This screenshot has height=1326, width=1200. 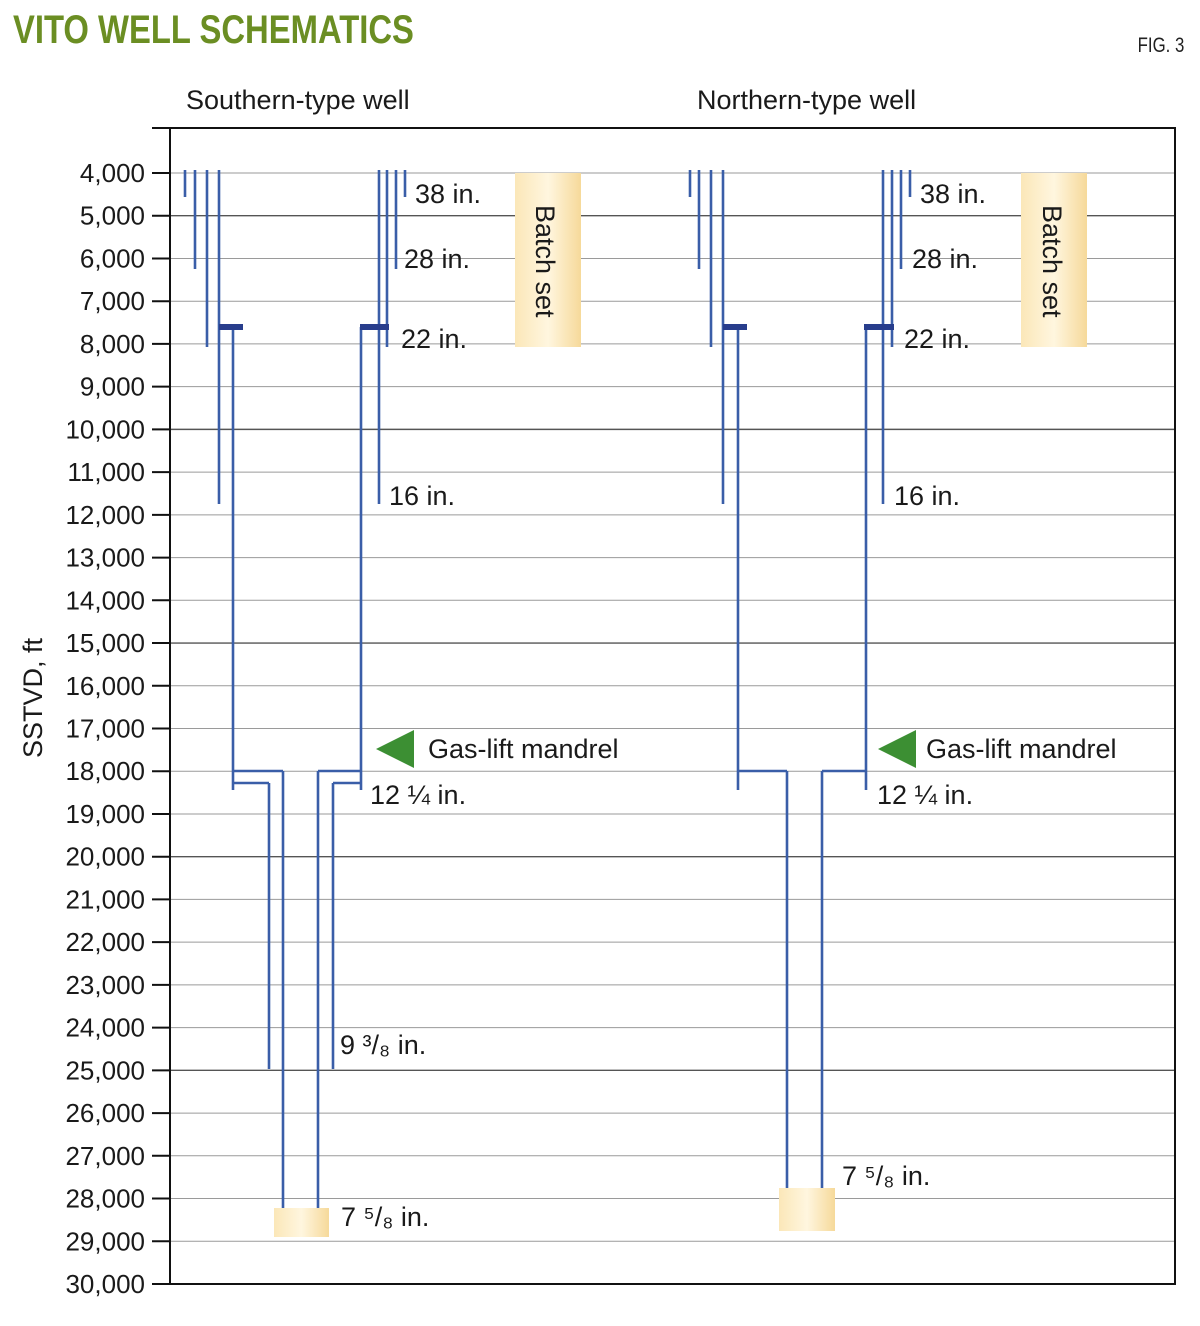 What do you see at coordinates (33, 697) in the screenshot?
I see `y-axis-label: SSTVD, ft` at bounding box center [33, 697].